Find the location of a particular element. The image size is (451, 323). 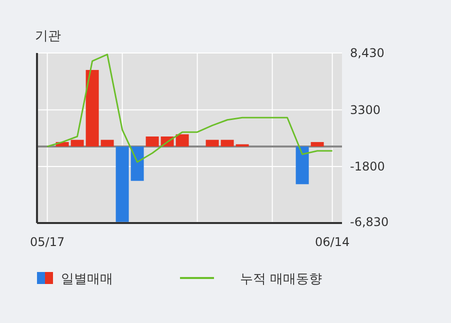

x-tick-label: 05/17 is located at coordinates (47, 242).